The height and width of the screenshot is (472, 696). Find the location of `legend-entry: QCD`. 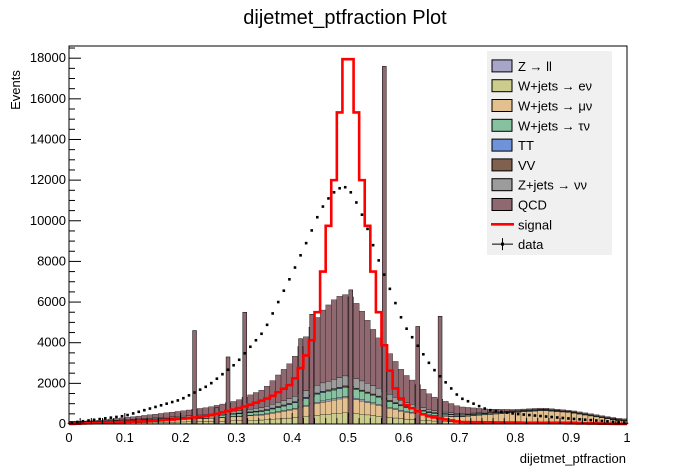

legend-entry: QCD is located at coordinates (519, 205).